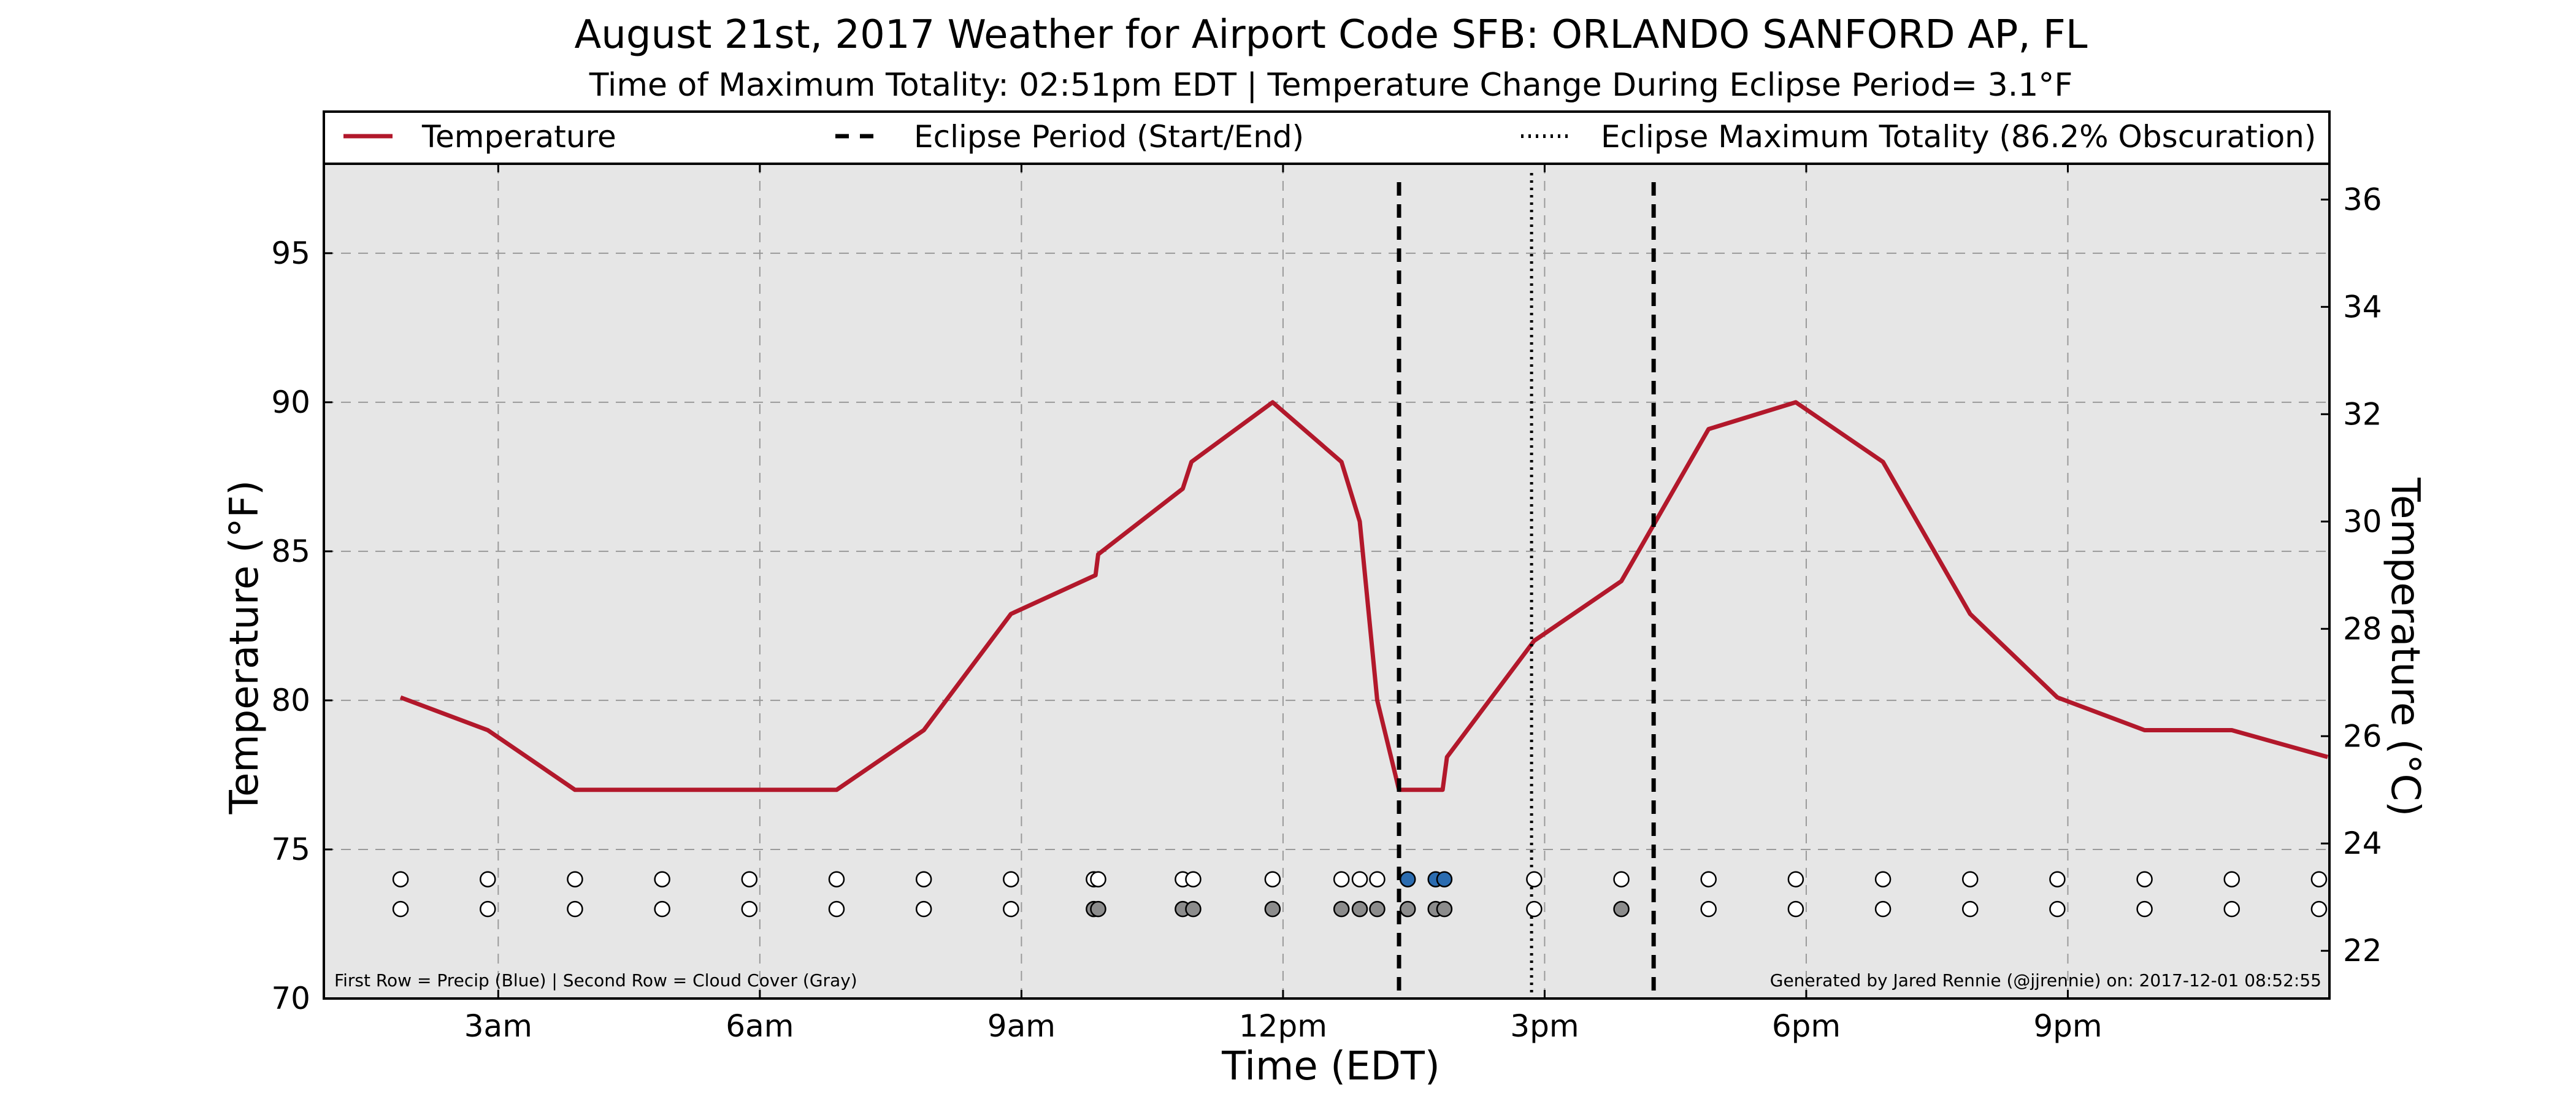 Image resolution: width=2576 pixels, height=1104 pixels. Describe the element at coordinates (290, 700) in the screenshot. I see `y-tick-label: 80` at that location.